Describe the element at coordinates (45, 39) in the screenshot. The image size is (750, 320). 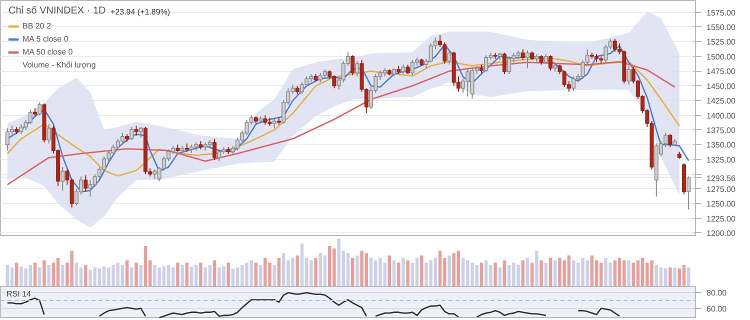
I see `legend-label: MA 5 close 0` at that location.